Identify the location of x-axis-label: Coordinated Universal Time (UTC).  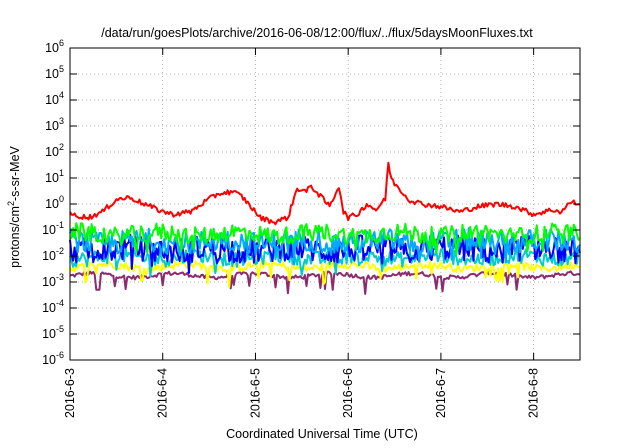
(322, 434).